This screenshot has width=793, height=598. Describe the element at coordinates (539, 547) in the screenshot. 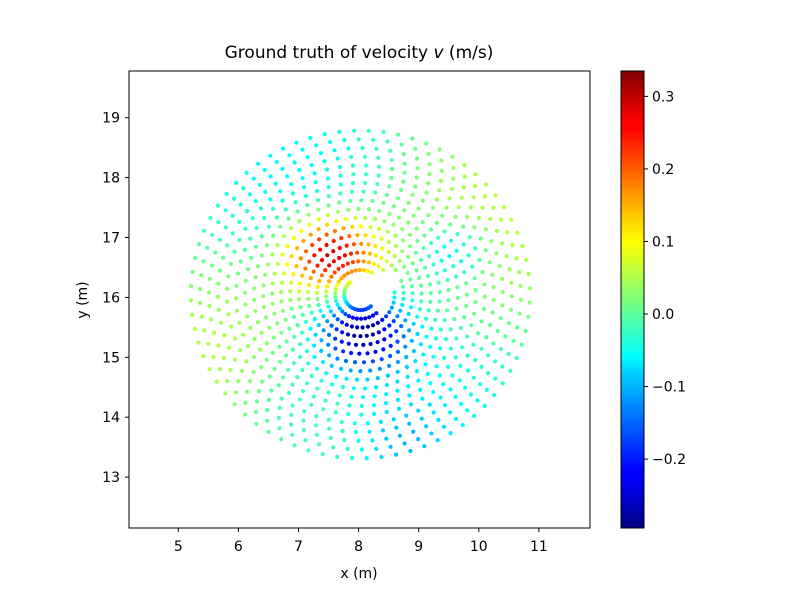

I see `x-tick-label: 11` at that location.